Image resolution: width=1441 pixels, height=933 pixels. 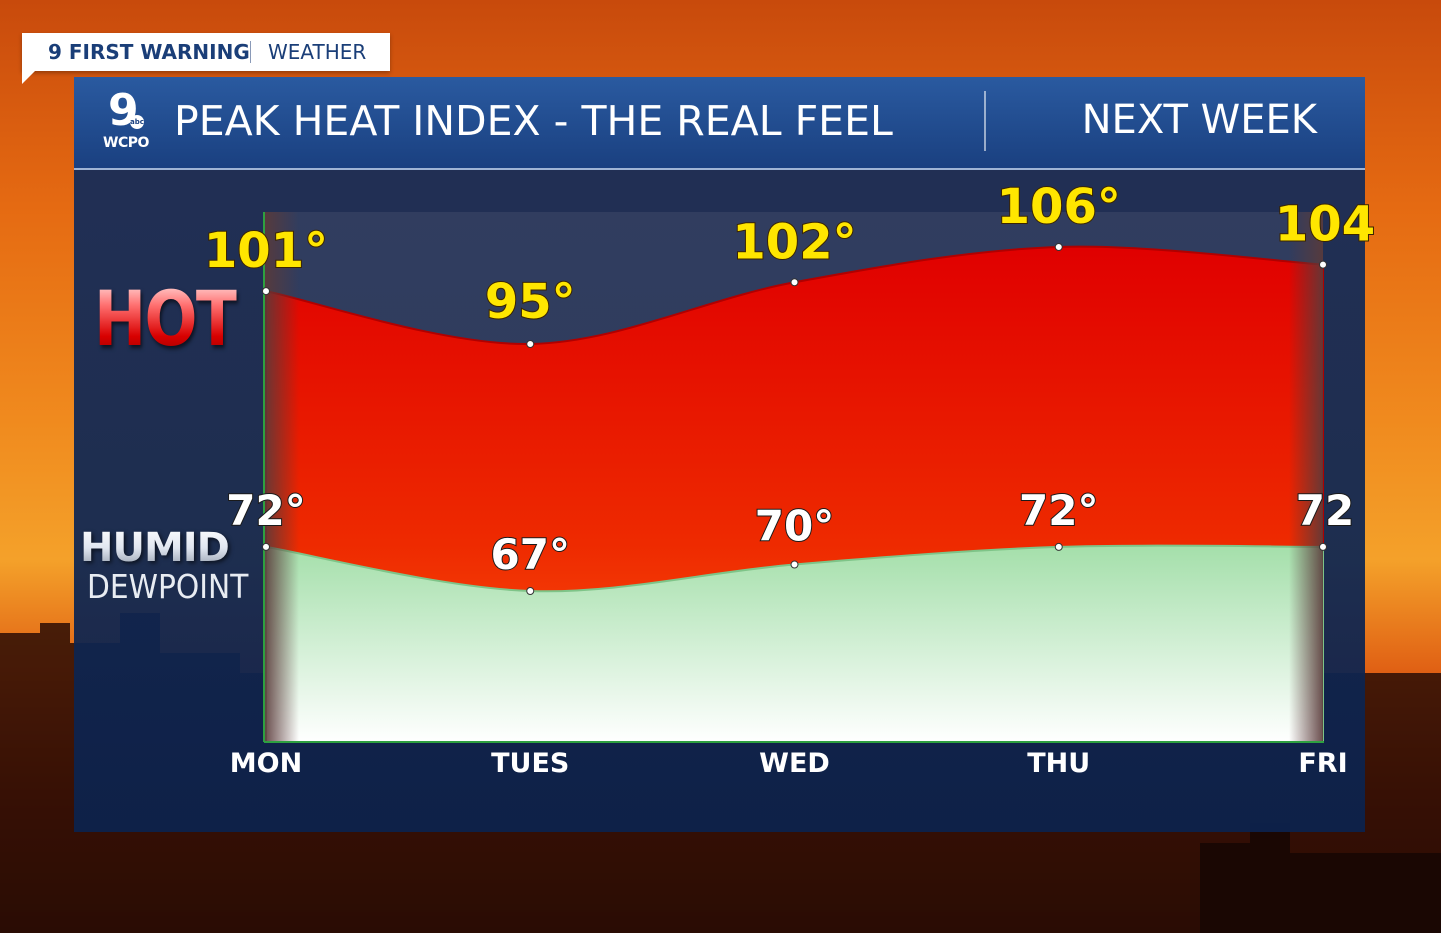 I want to click on x-tick-label: WED, so click(x=794, y=763).